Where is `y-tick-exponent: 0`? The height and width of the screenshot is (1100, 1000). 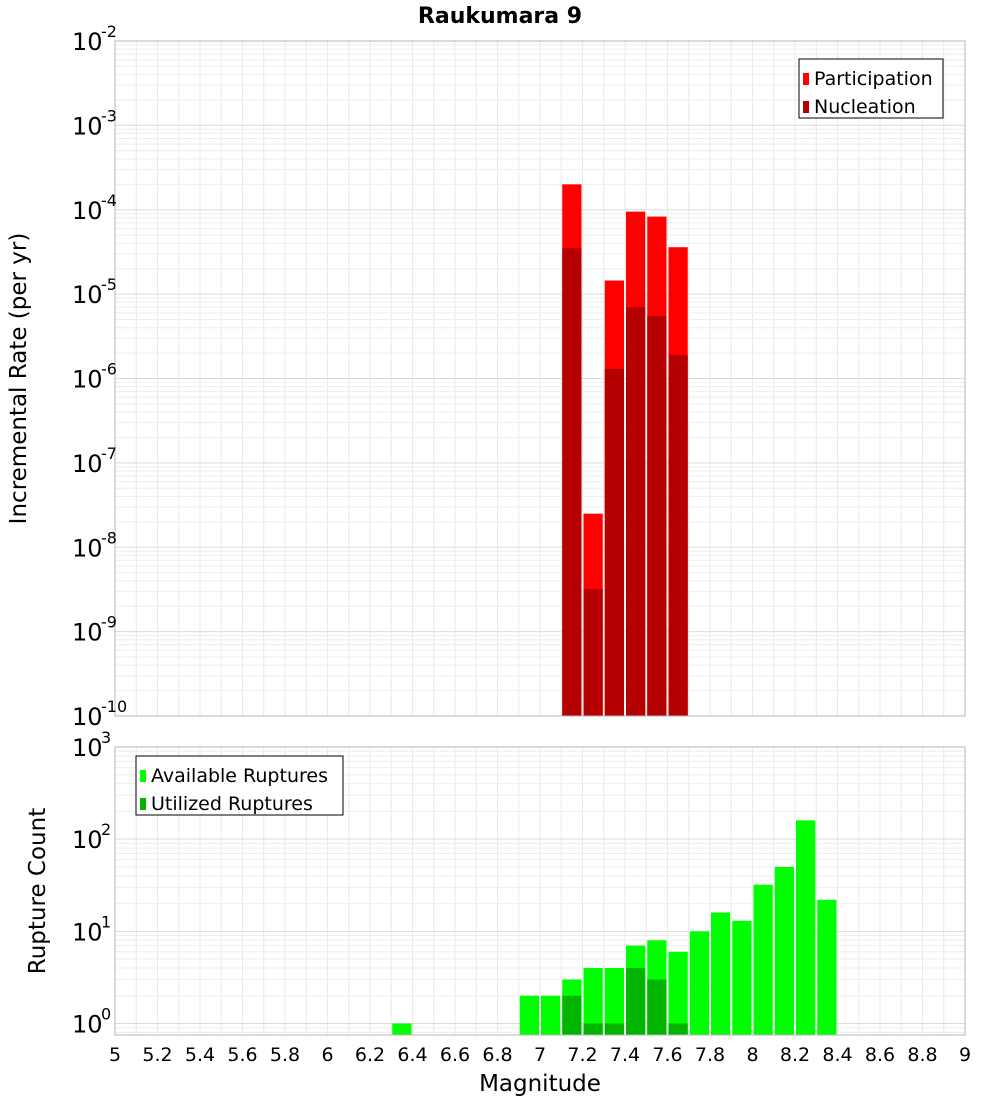 y-tick-exponent: 0 is located at coordinates (106, 1013).